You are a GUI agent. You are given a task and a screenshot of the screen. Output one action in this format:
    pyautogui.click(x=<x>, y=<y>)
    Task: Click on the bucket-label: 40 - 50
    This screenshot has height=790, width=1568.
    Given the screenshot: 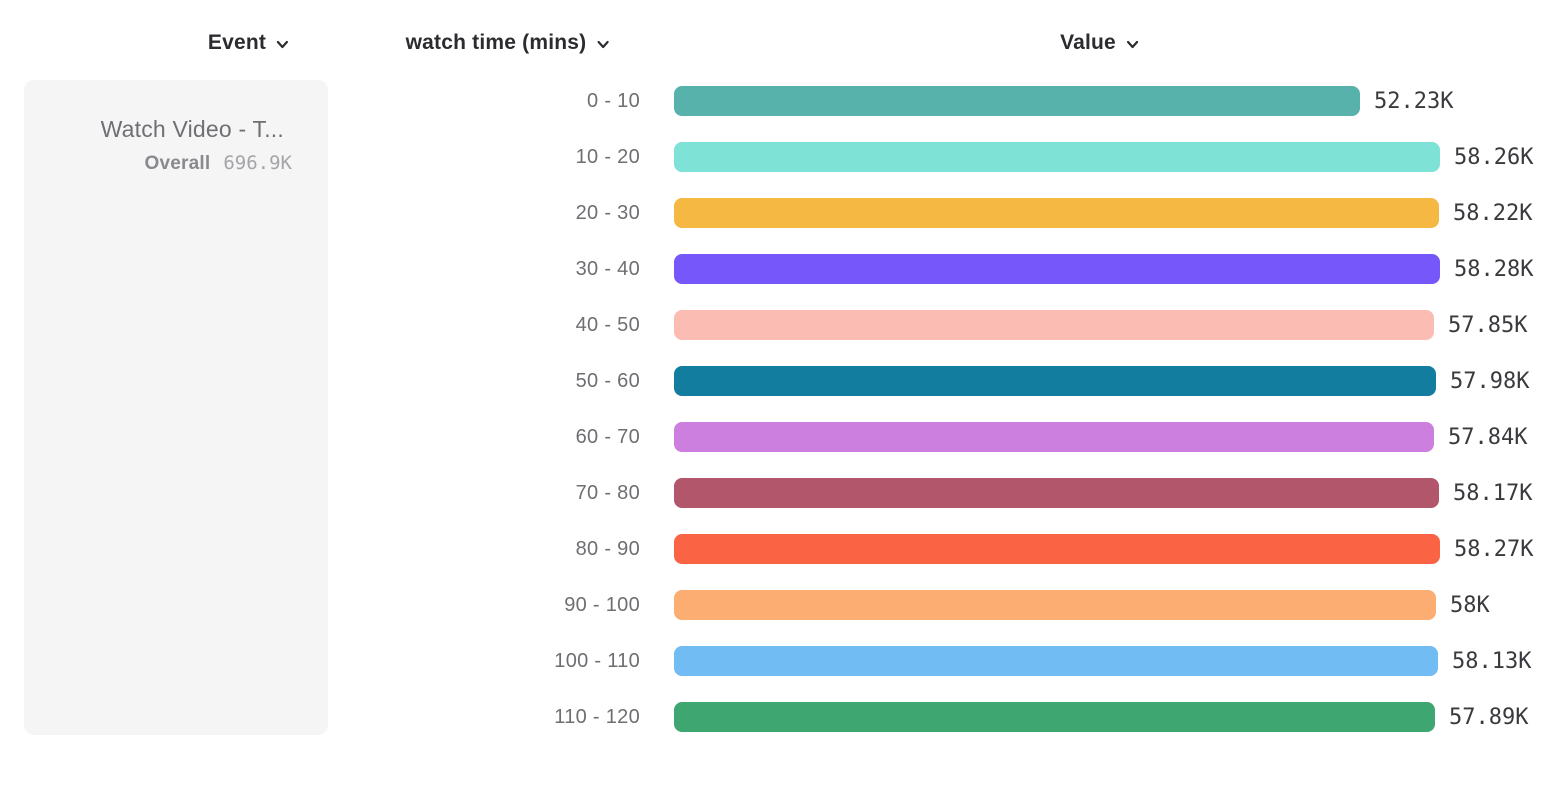 What is the action you would take?
    pyautogui.click(x=607, y=325)
    